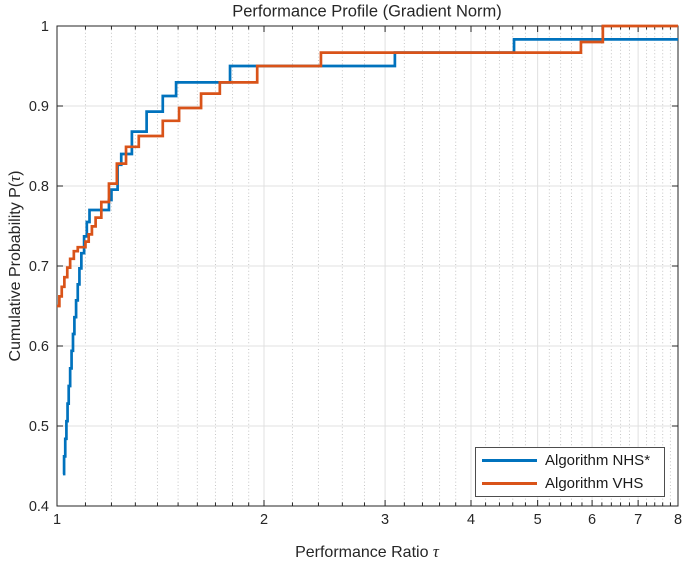 The width and height of the screenshot is (685, 572). Describe the element at coordinates (570, 472) in the screenshot. I see `legend: Algorithm NHS* Algorithm VHS` at that location.